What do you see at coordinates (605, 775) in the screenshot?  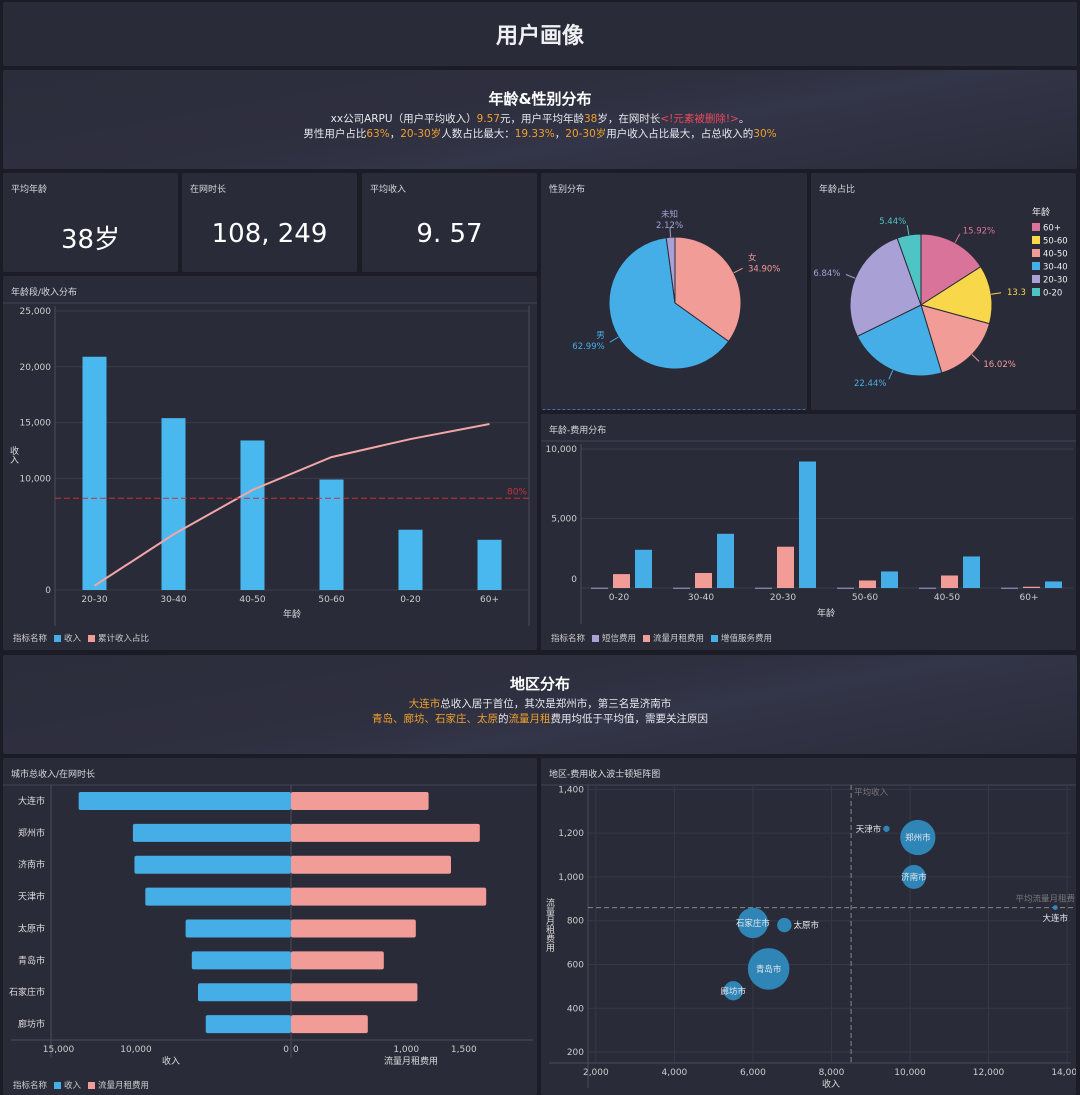 I see `chart-title: 地区-费用收入波士顿矩阵图` at bounding box center [605, 775].